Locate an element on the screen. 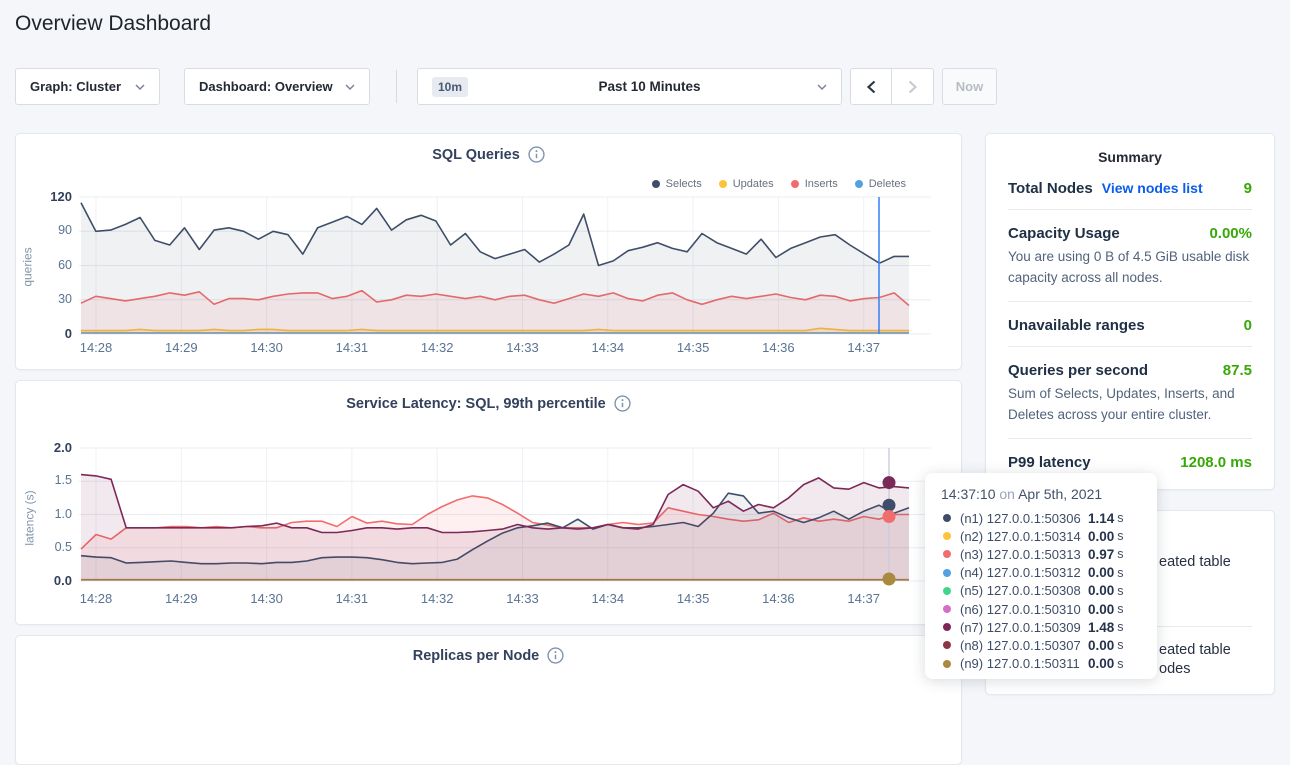 The width and height of the screenshot is (1290, 765). tooltip-node-row: (n9) 127.0.0.1:50311 0.00 s is located at coordinates (1041, 664).